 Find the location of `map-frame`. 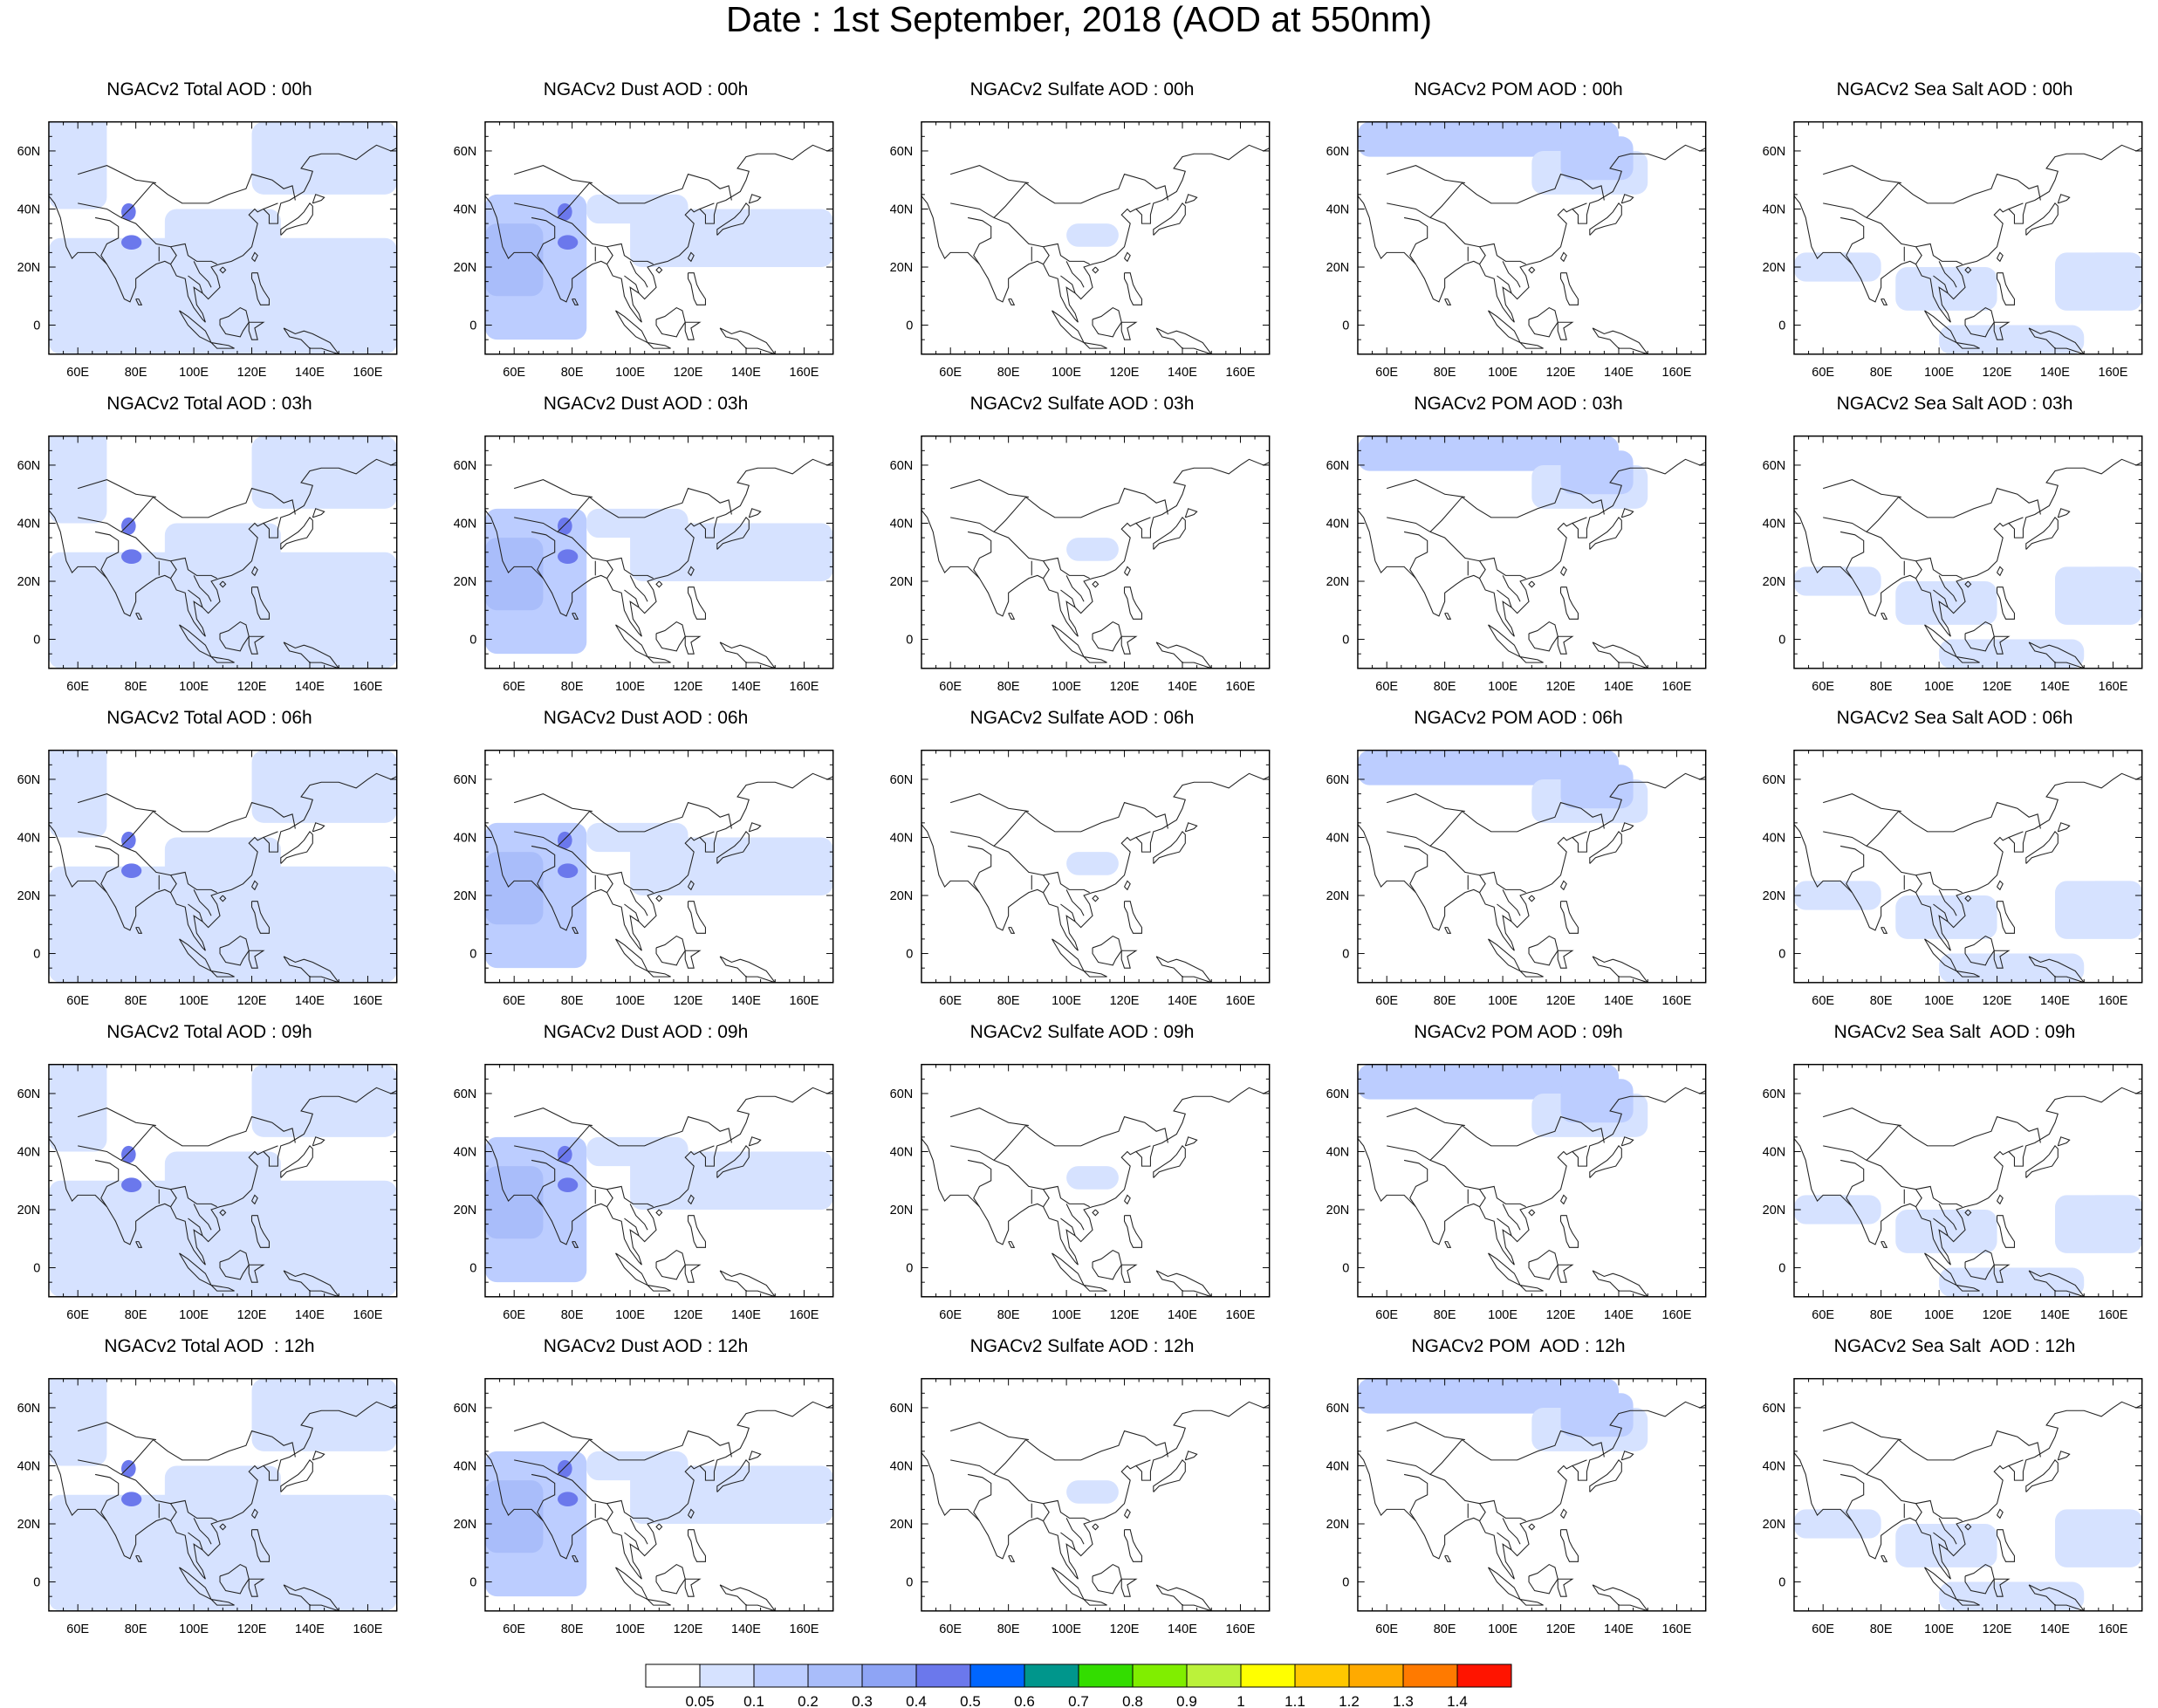

map-frame is located at coordinates (1968, 552).